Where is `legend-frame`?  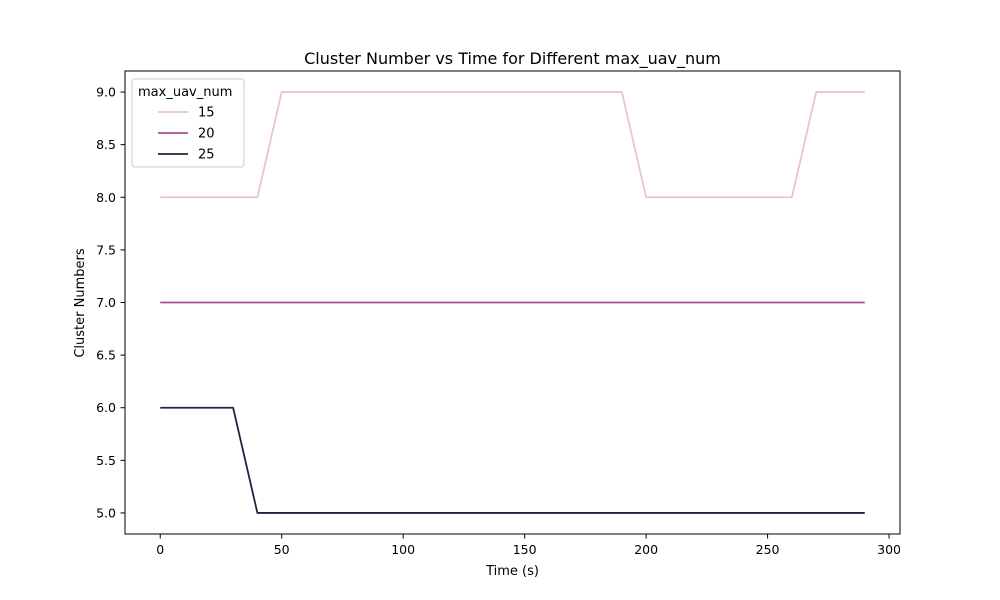
legend-frame is located at coordinates (188, 123).